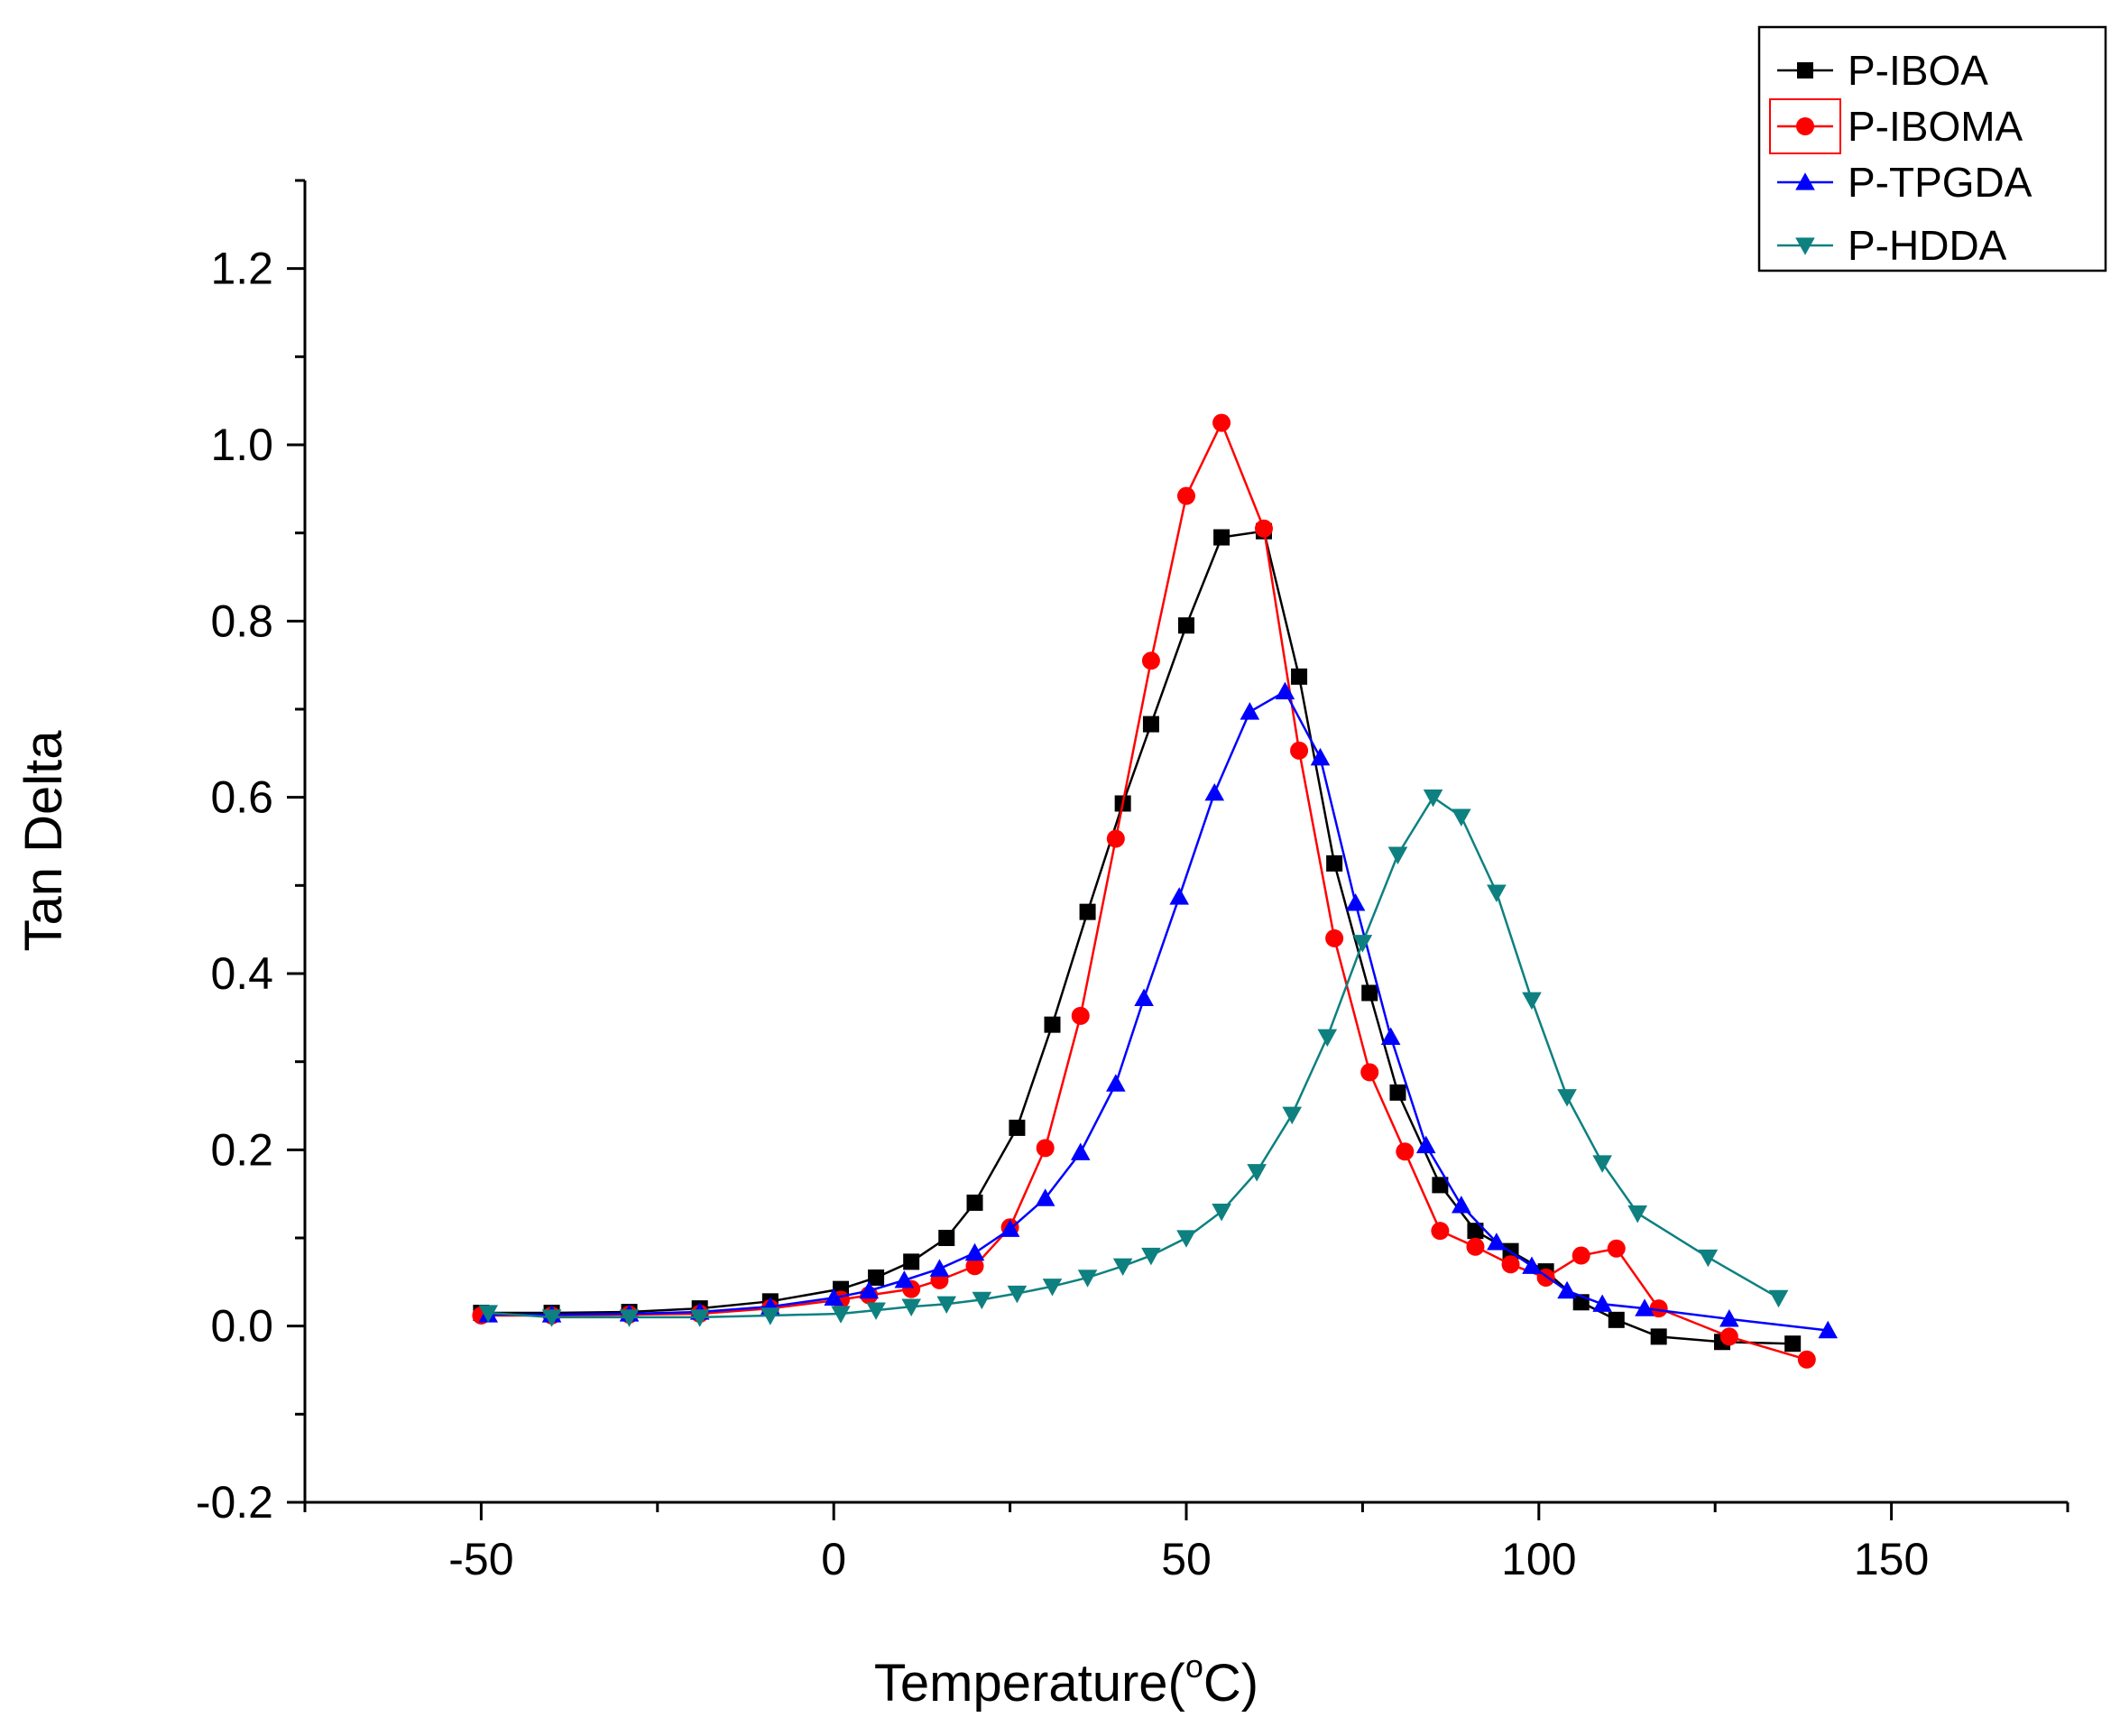 Image resolution: width=2120 pixels, height=1736 pixels. Describe the element at coordinates (1194, 1667) in the screenshot. I see `x-axis-label-superscript: o` at that location.